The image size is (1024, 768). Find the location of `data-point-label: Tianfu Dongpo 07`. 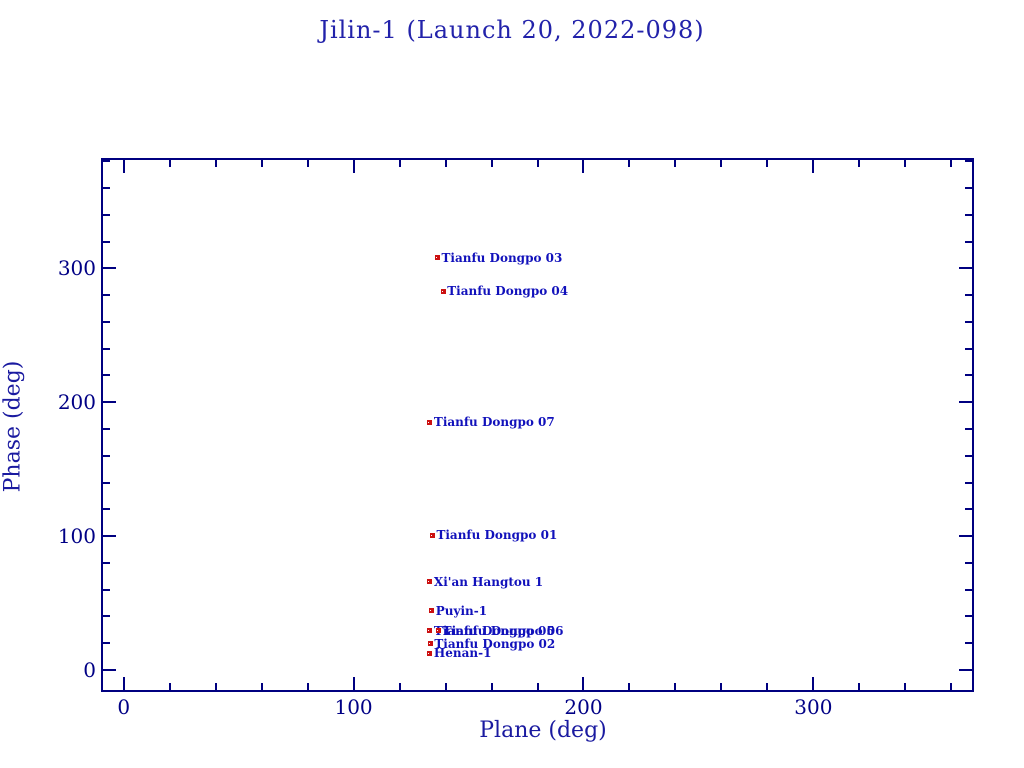

data-point-label: Tianfu Dongpo 07 is located at coordinates (494, 422).